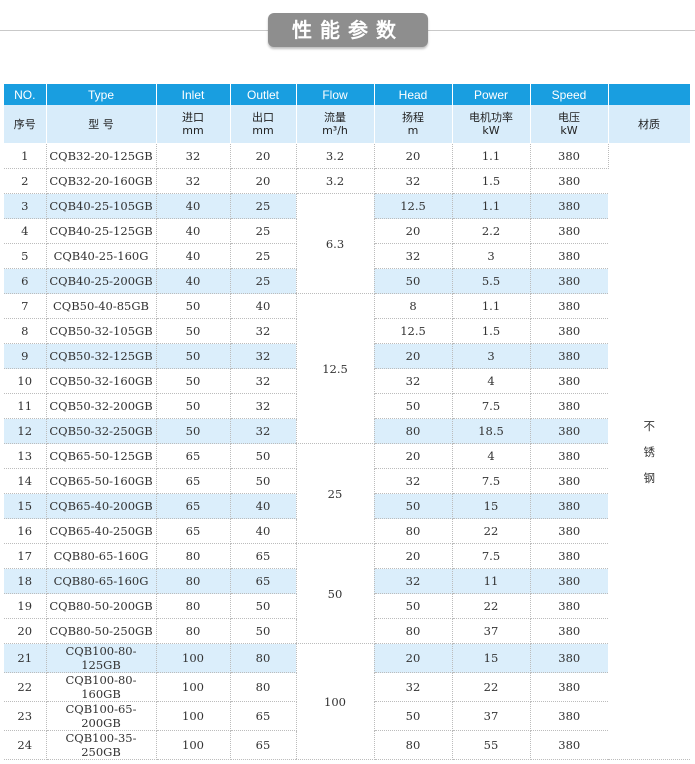 This screenshot has width=695, height=764. What do you see at coordinates (347, 631) in the screenshot?
I see `table-row: 20 CQB80-50-250GB 80 50 80 37 380` at bounding box center [347, 631].